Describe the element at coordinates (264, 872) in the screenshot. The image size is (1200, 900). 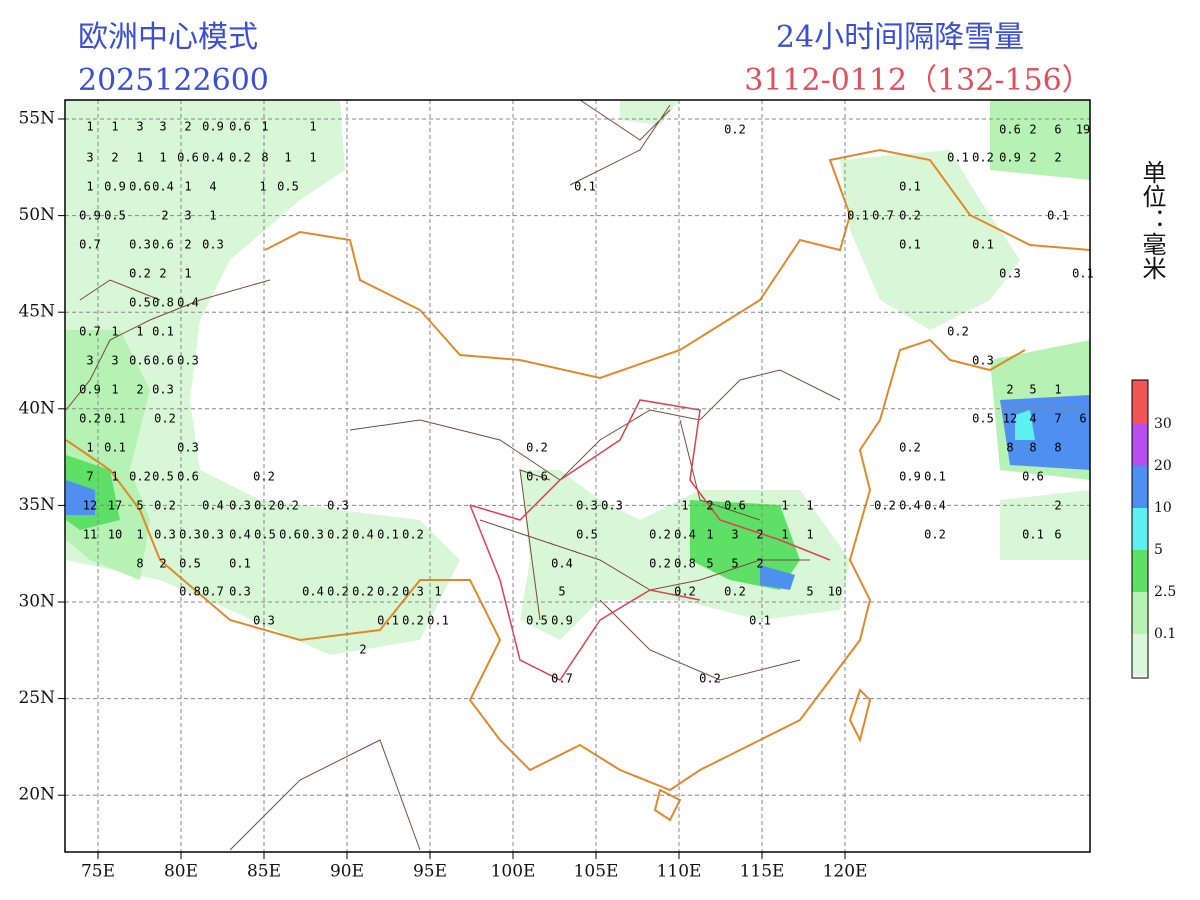
I see `lon-label: 85E` at that location.